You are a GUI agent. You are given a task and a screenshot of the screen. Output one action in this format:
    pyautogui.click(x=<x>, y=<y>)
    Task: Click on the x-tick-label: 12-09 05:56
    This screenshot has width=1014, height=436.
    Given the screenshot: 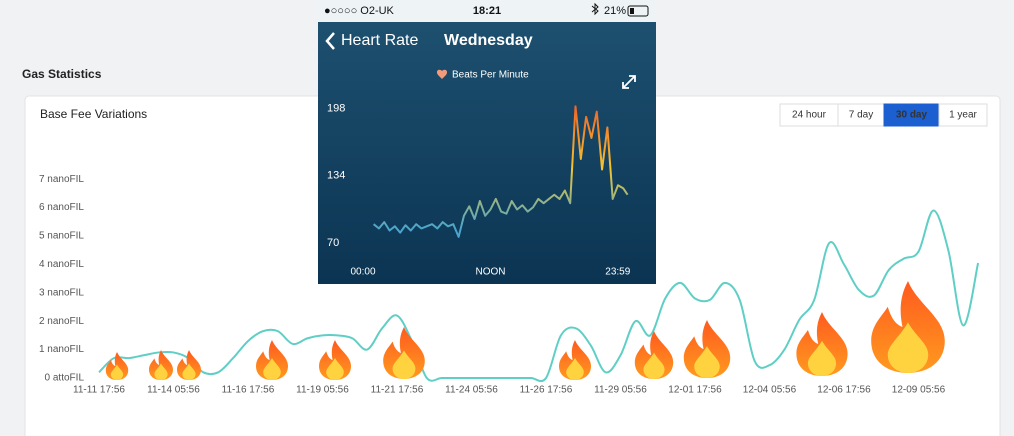 What is the action you would take?
    pyautogui.click(x=919, y=390)
    